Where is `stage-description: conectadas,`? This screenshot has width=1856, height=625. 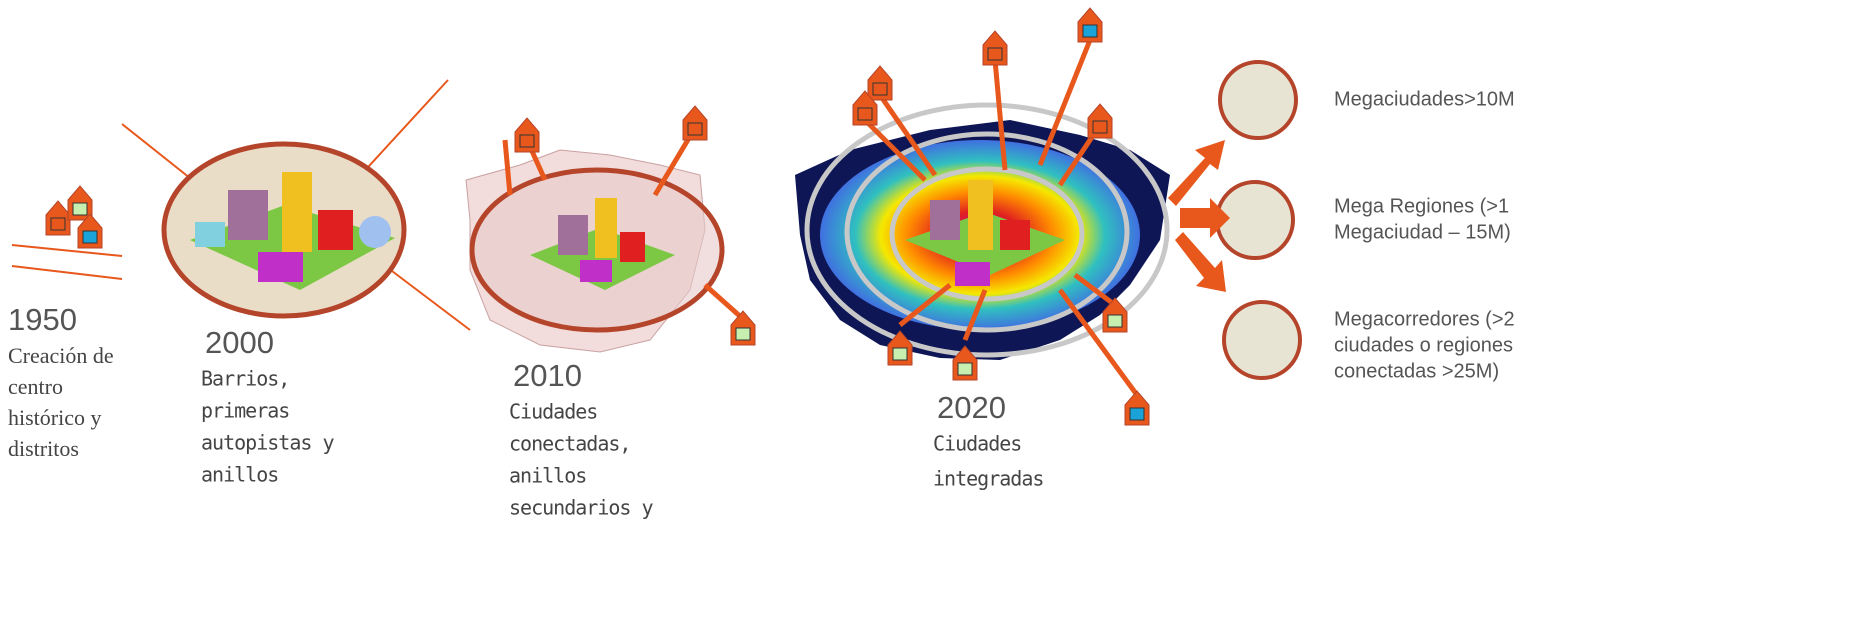
stage-description: conectadas, is located at coordinates (569, 444).